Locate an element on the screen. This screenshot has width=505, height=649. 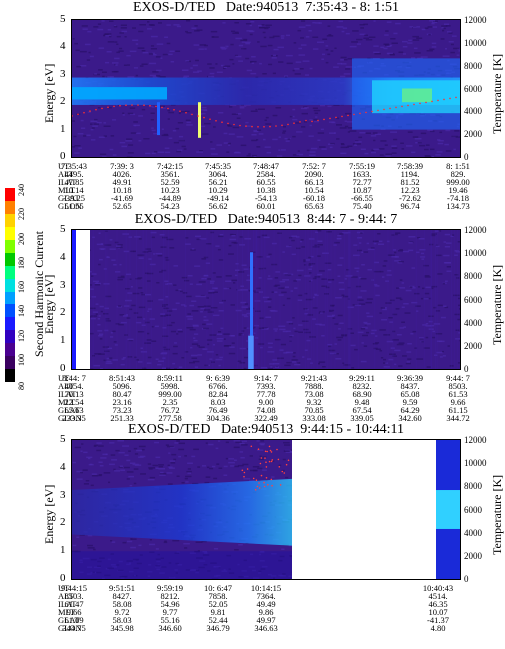
ephemeris-value: 829. is located at coordinates (458, 174).